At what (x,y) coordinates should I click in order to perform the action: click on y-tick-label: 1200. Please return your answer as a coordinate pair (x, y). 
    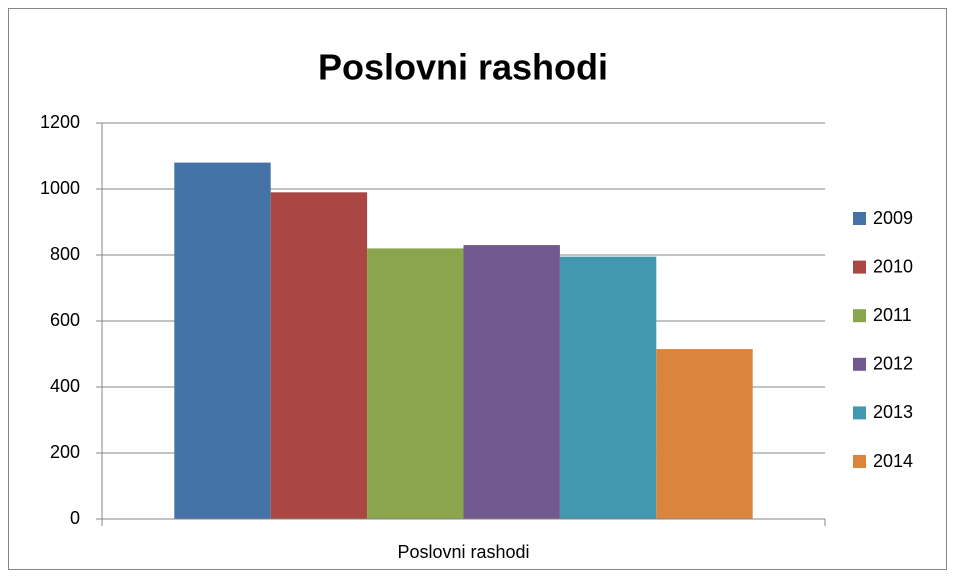
    Looking at the image, I should click on (60, 122).